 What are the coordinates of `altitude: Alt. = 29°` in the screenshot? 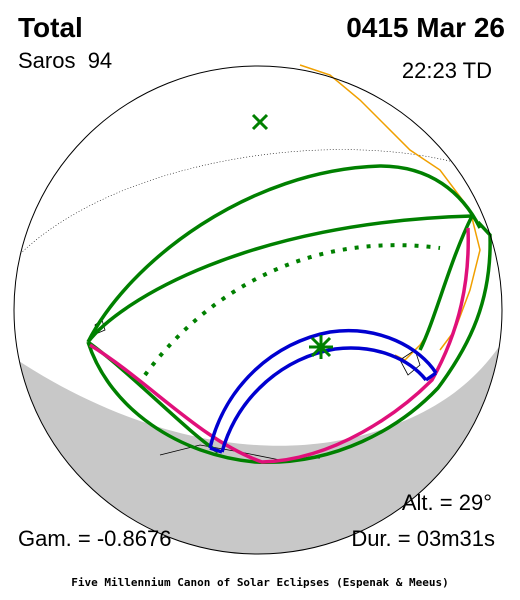 It's located at (447, 502).